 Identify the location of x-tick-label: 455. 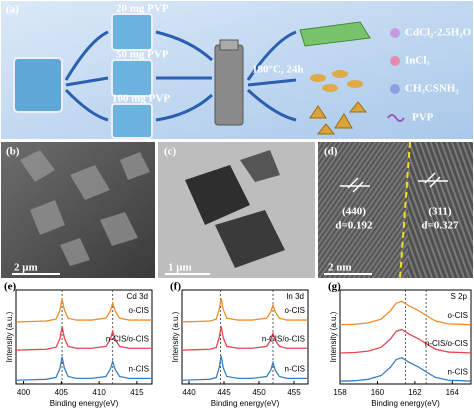
(294, 392).